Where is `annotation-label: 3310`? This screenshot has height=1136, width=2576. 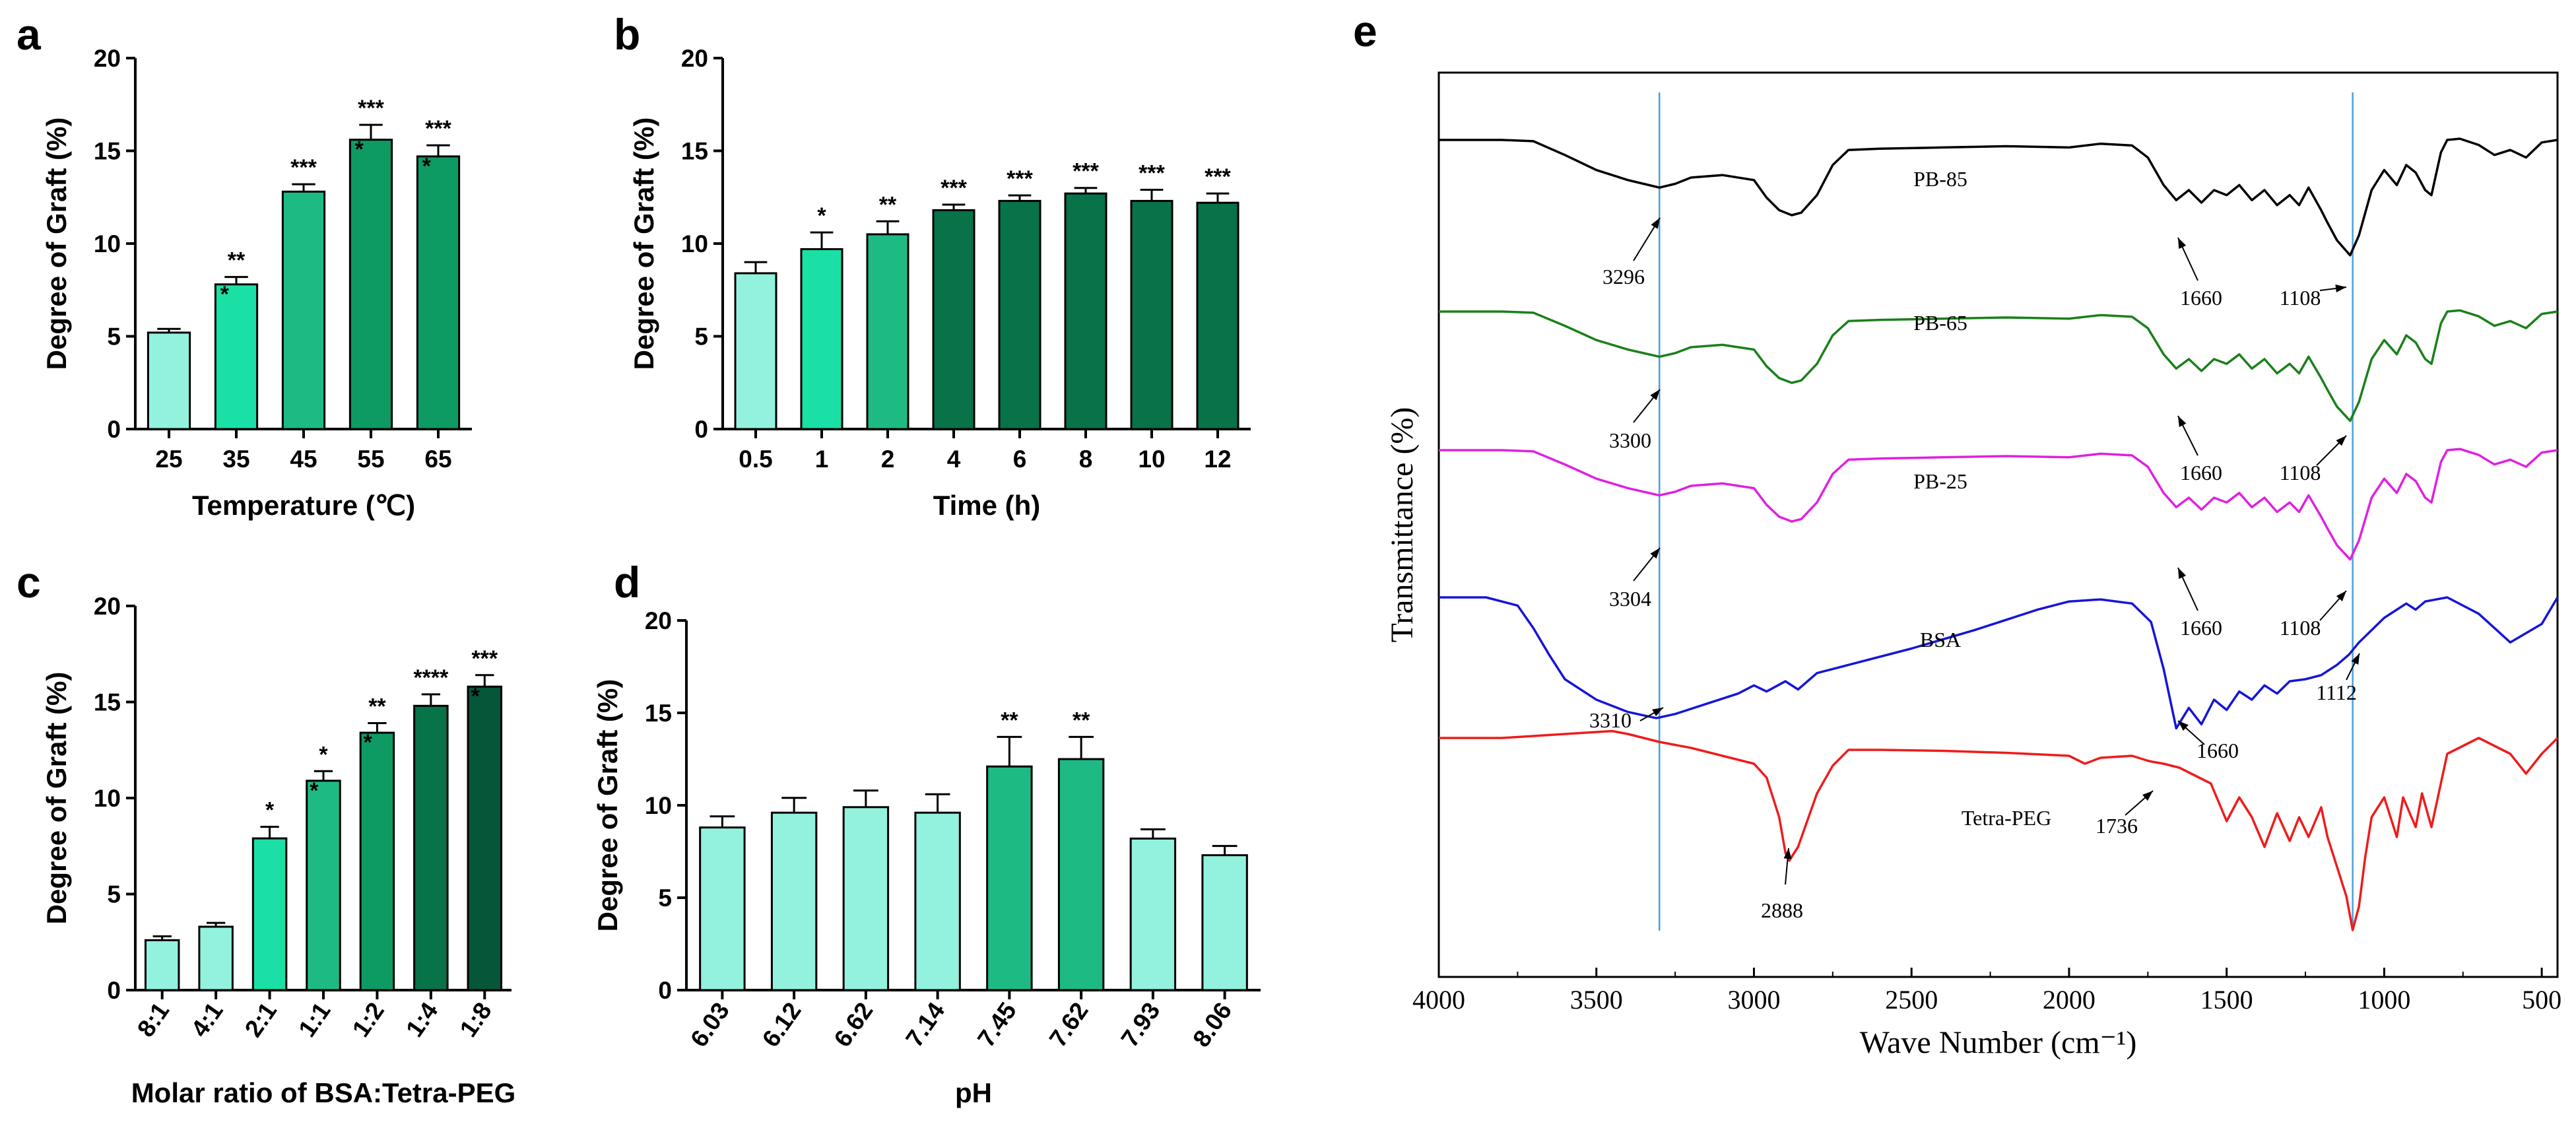 annotation-label: 3310 is located at coordinates (1610, 720).